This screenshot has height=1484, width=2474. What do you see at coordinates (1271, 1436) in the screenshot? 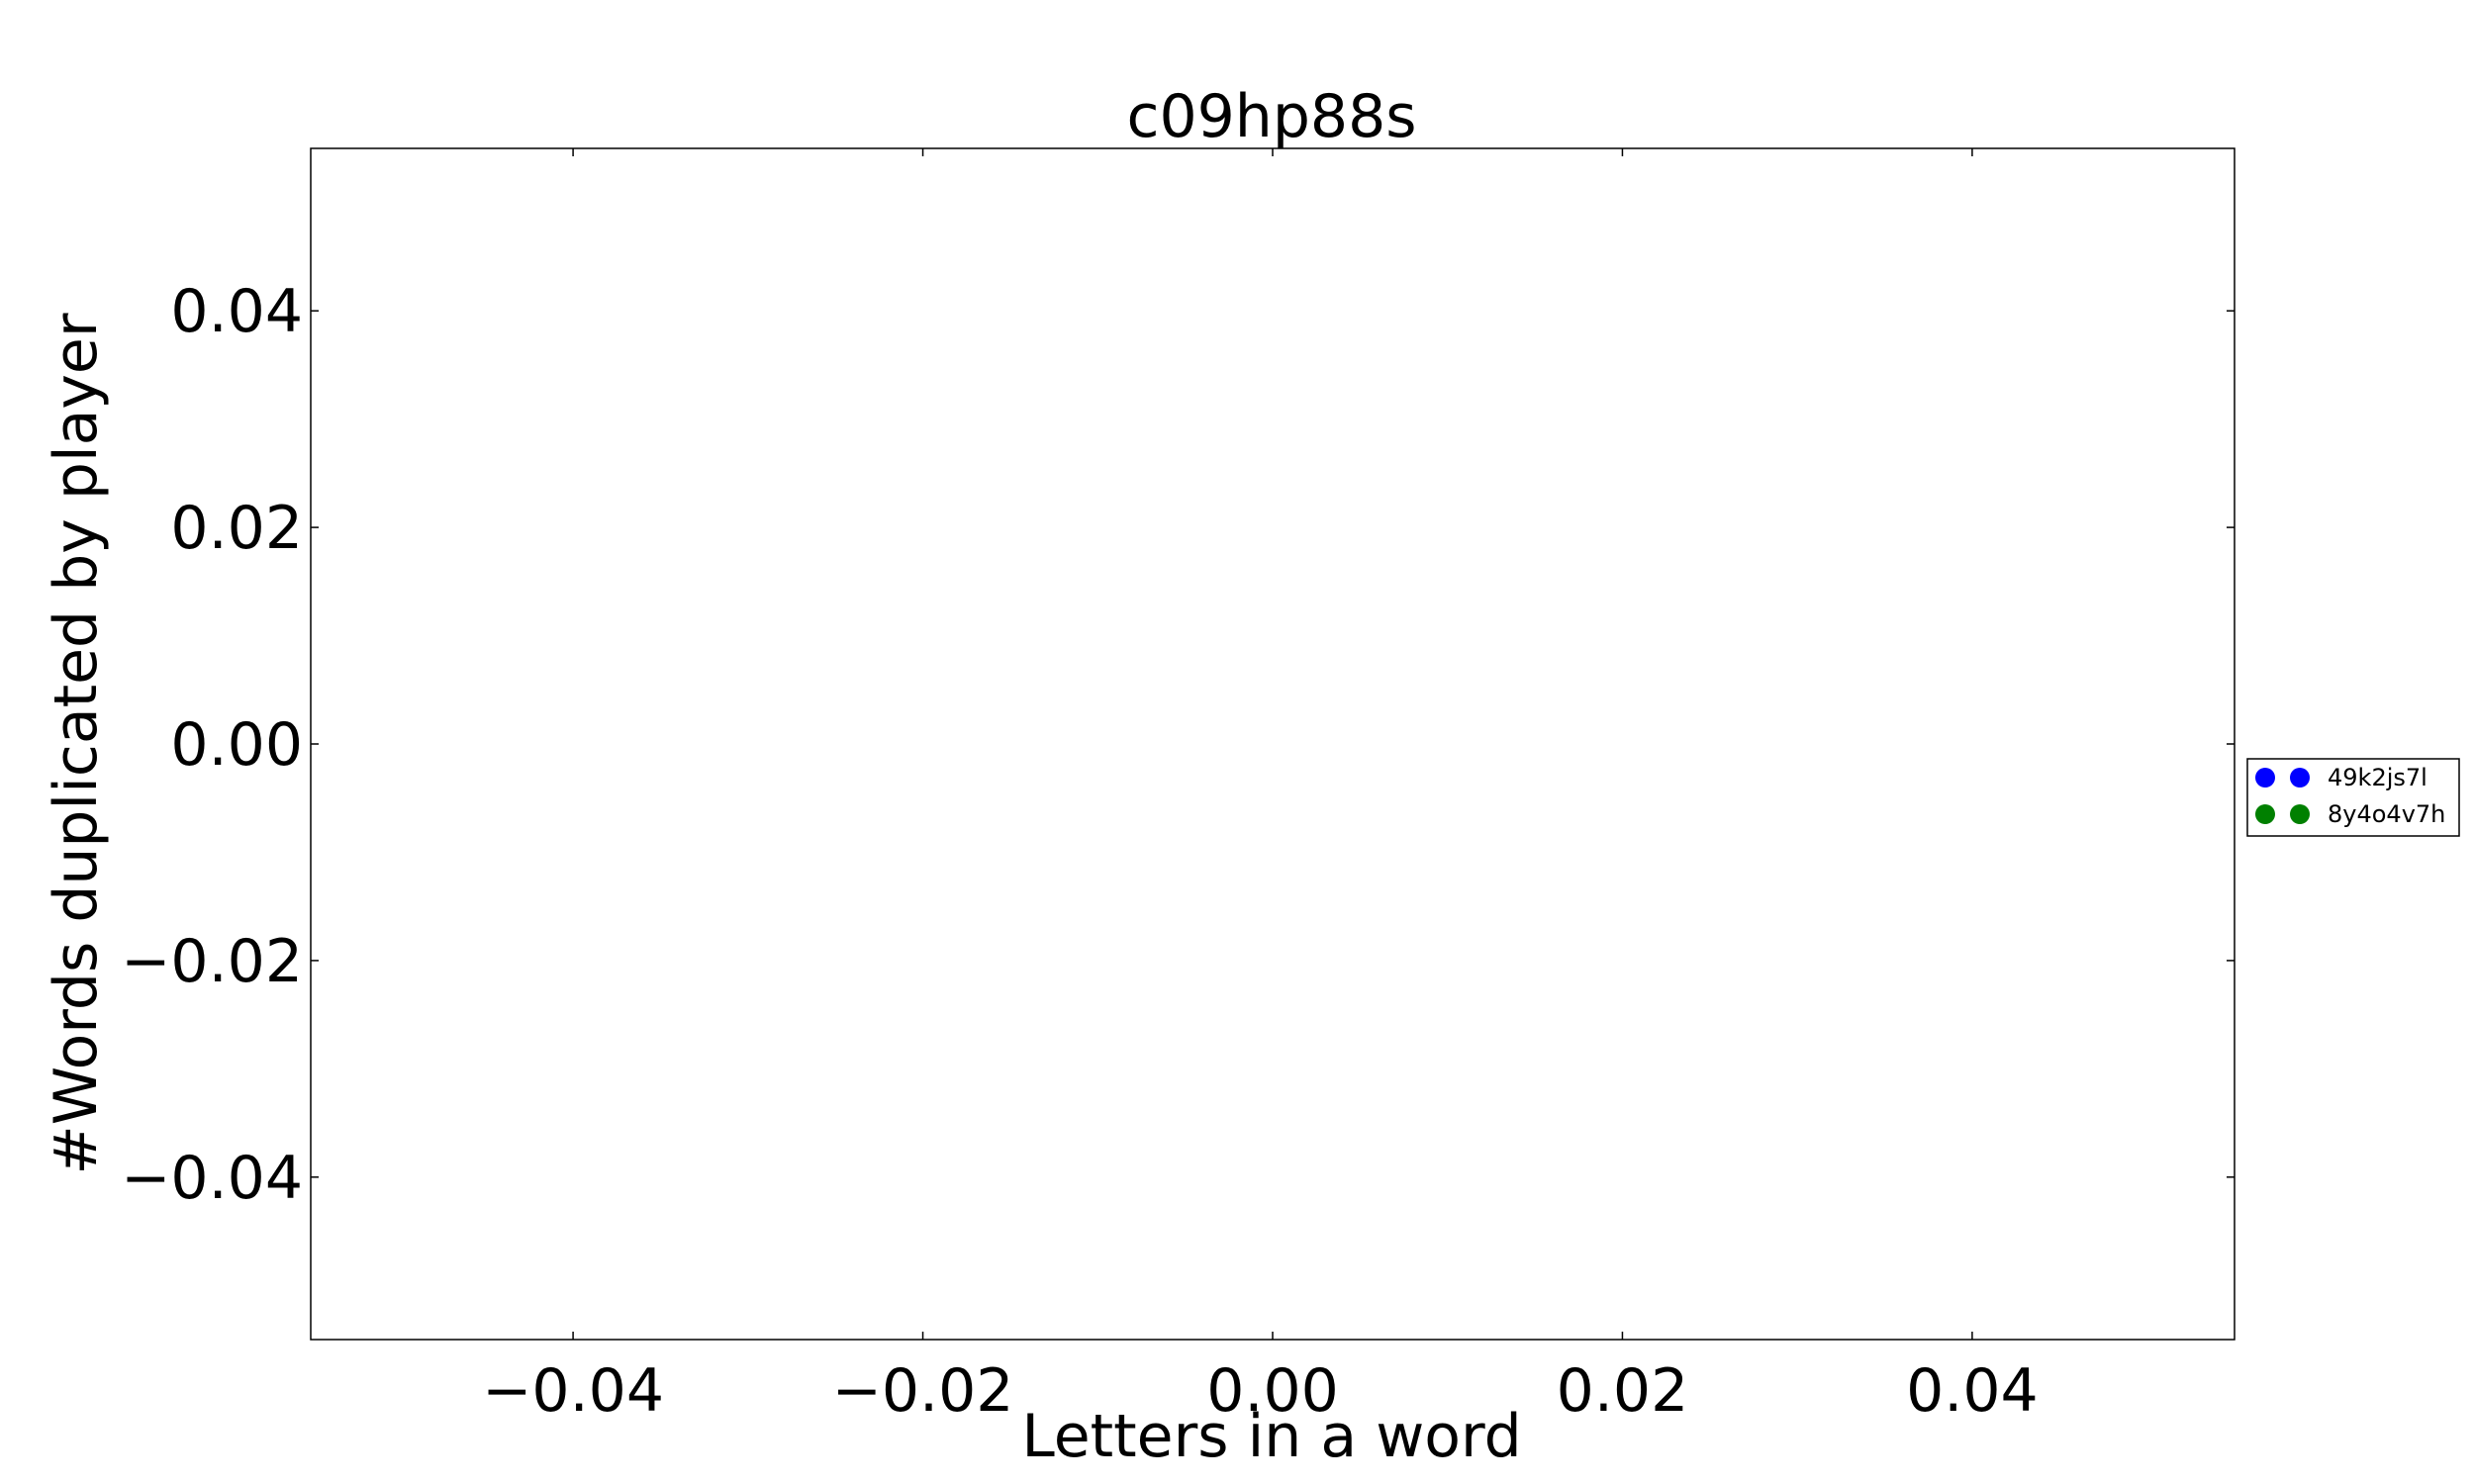
I see `x-axis-label: Letters in a word` at bounding box center [1271, 1436].